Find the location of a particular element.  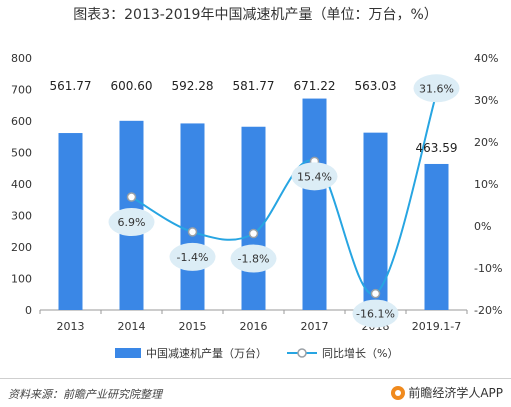

growth-data-label: 6.9% is located at coordinates (132, 222).